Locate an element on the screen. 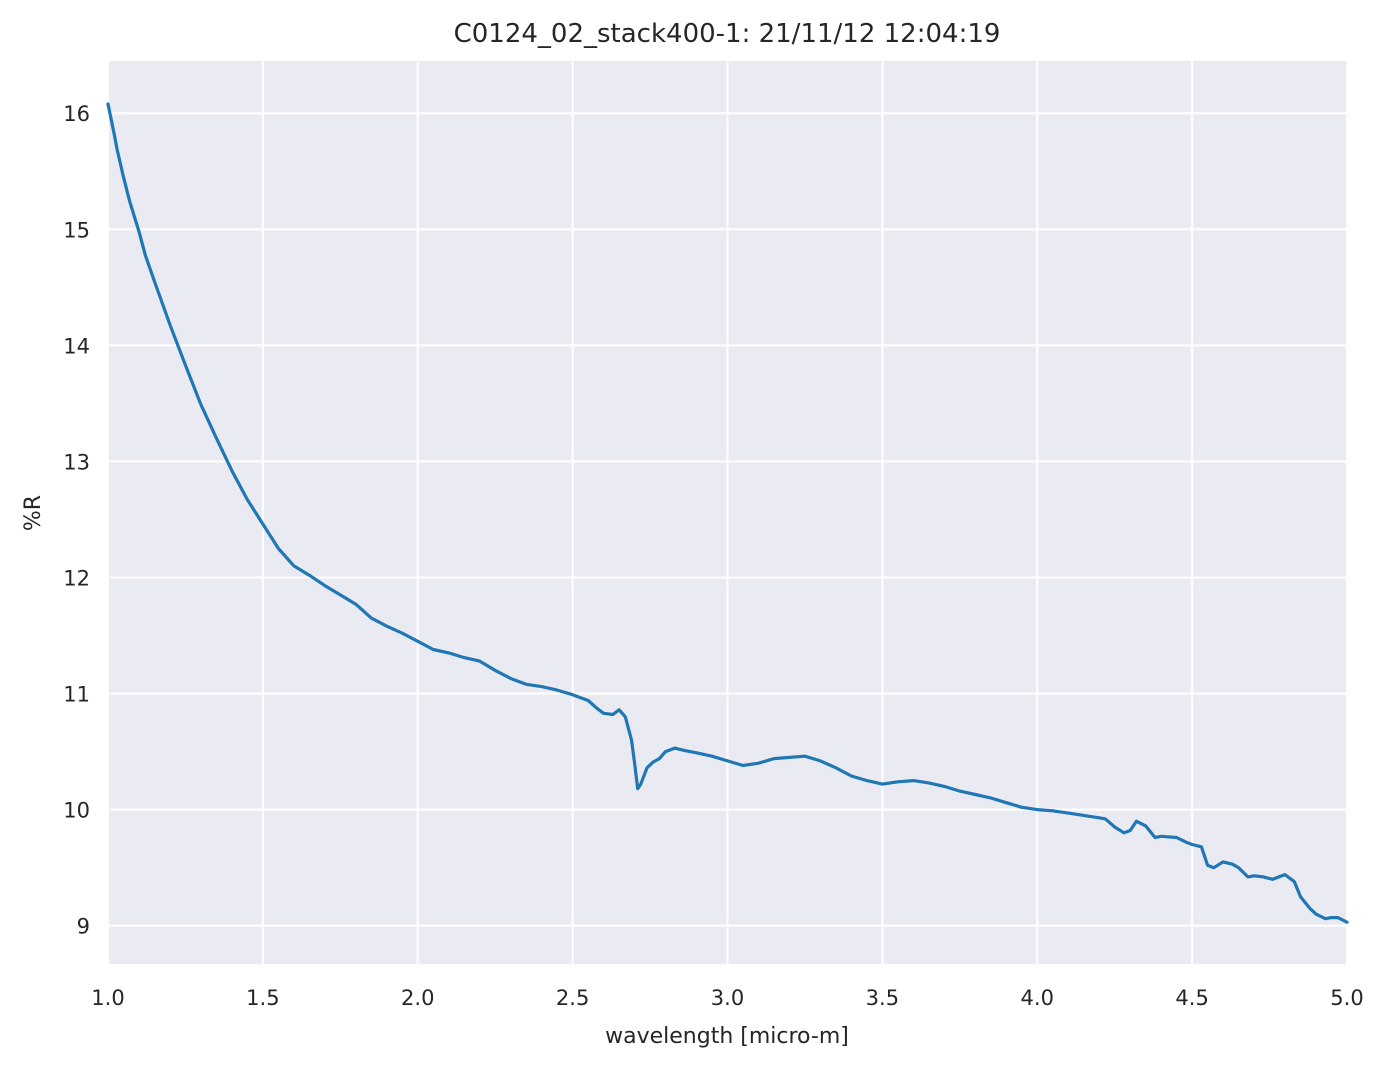 This screenshot has width=1386, height=1069. y-tick-label: 16 is located at coordinates (76, 114).